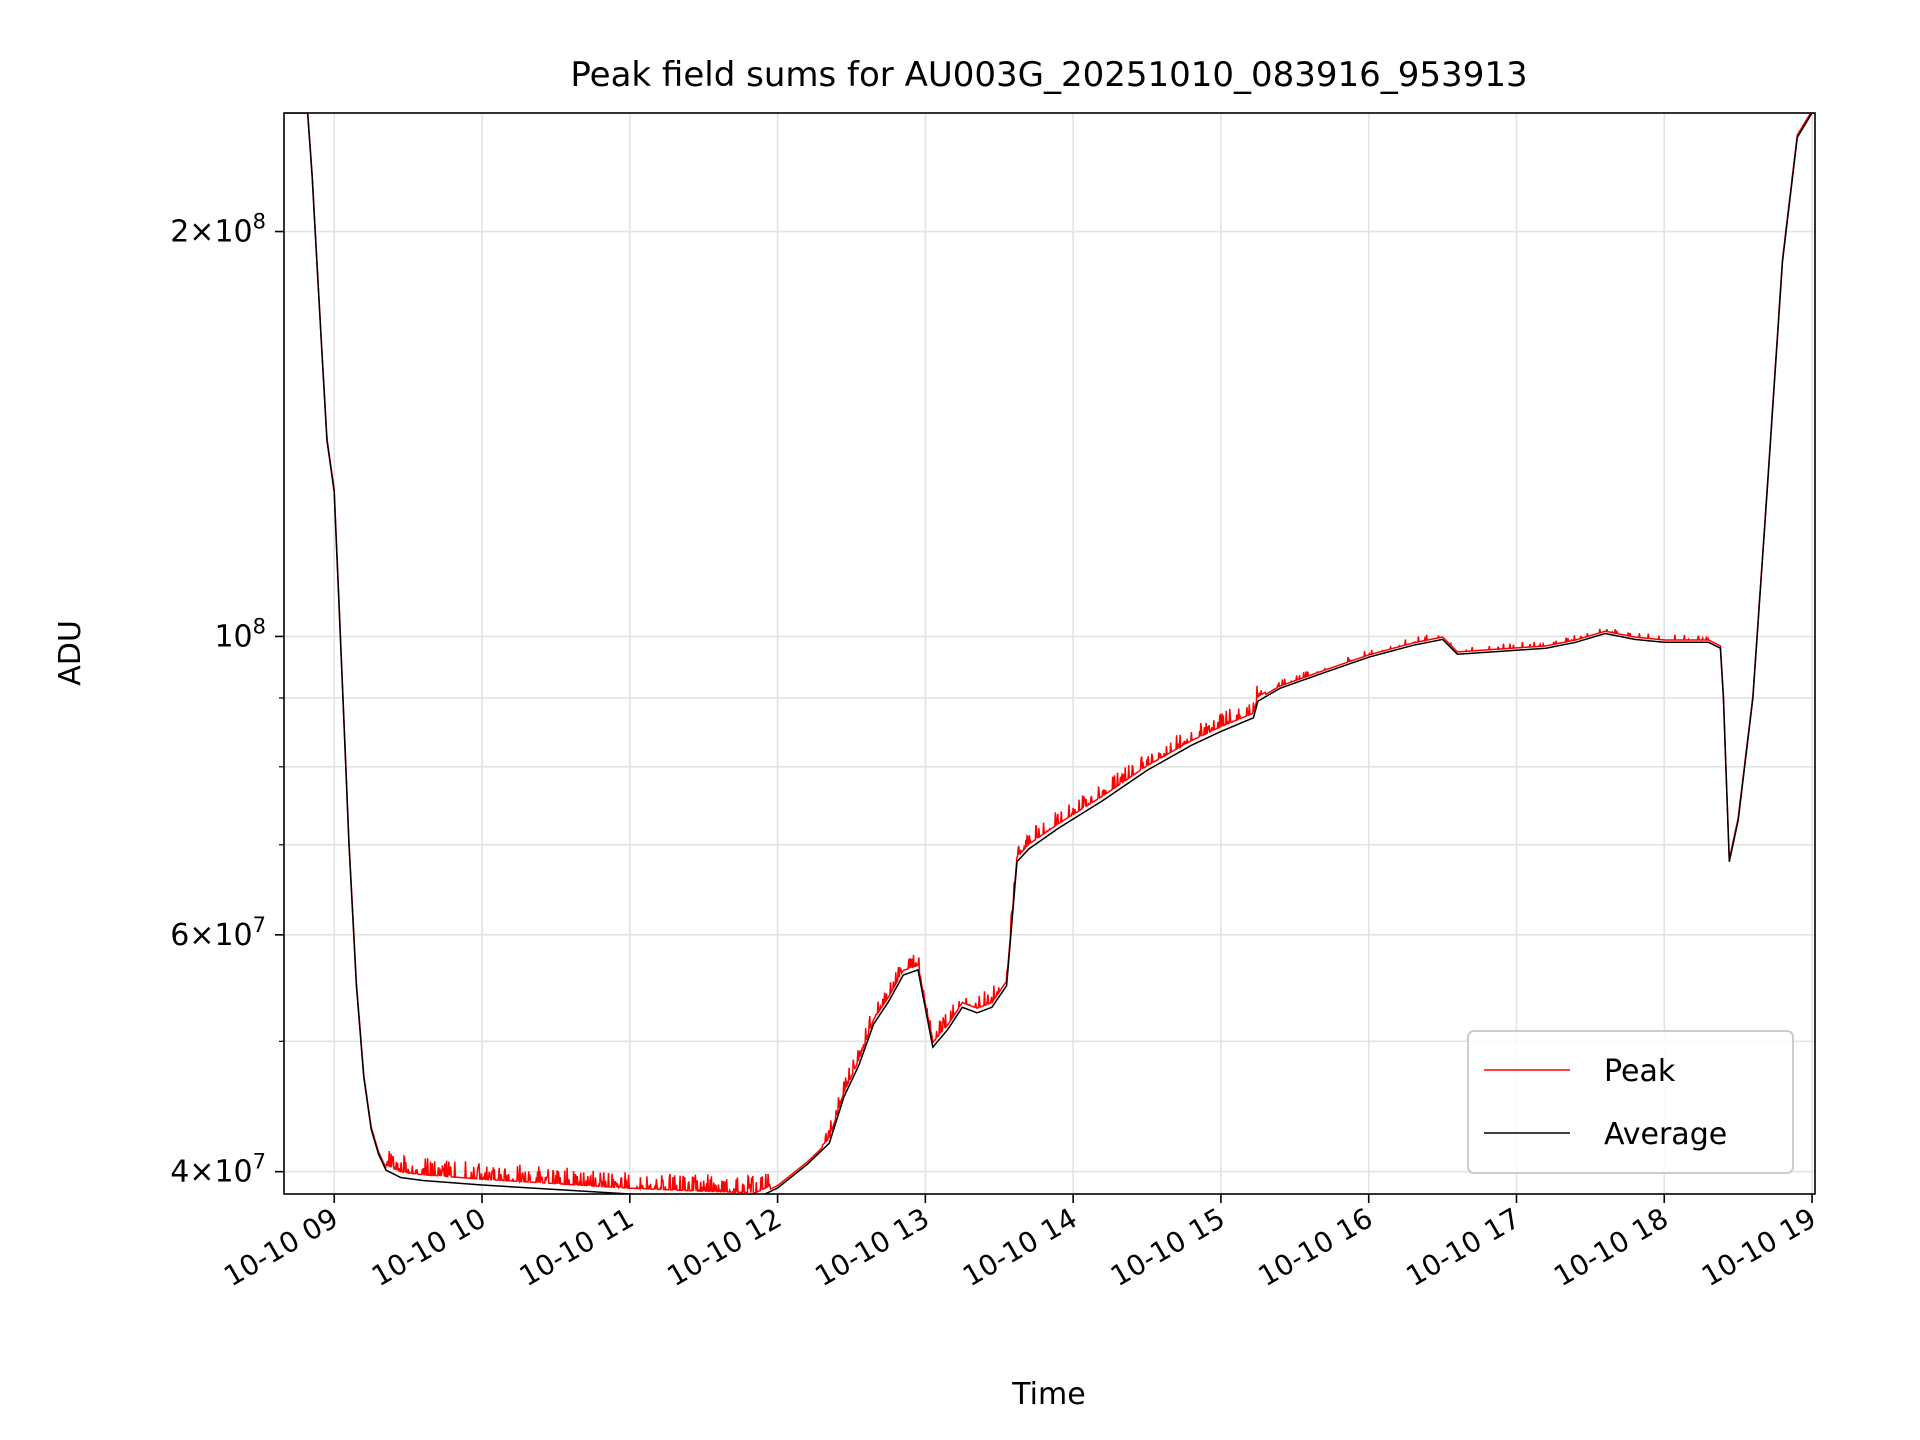 The image size is (1920, 1440). Describe the element at coordinates (218, 933) in the screenshot. I see `y-tick-label: 6×107` at that location.